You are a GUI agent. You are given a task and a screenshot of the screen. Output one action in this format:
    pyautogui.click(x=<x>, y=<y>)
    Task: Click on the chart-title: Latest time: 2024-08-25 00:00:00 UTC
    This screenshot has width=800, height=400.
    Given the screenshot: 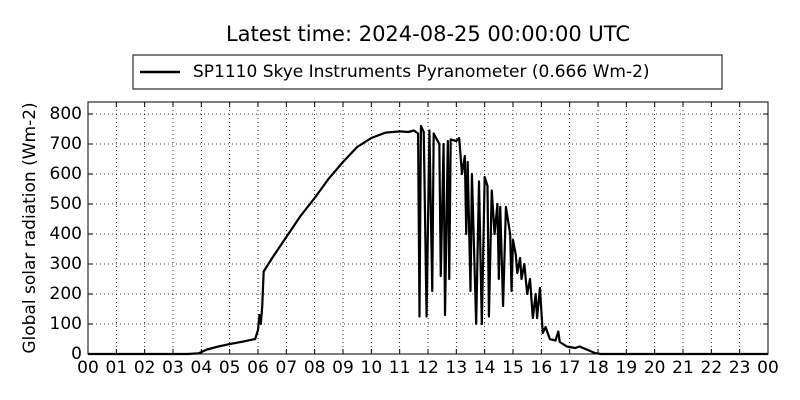 What is the action you would take?
    pyautogui.click(x=428, y=34)
    